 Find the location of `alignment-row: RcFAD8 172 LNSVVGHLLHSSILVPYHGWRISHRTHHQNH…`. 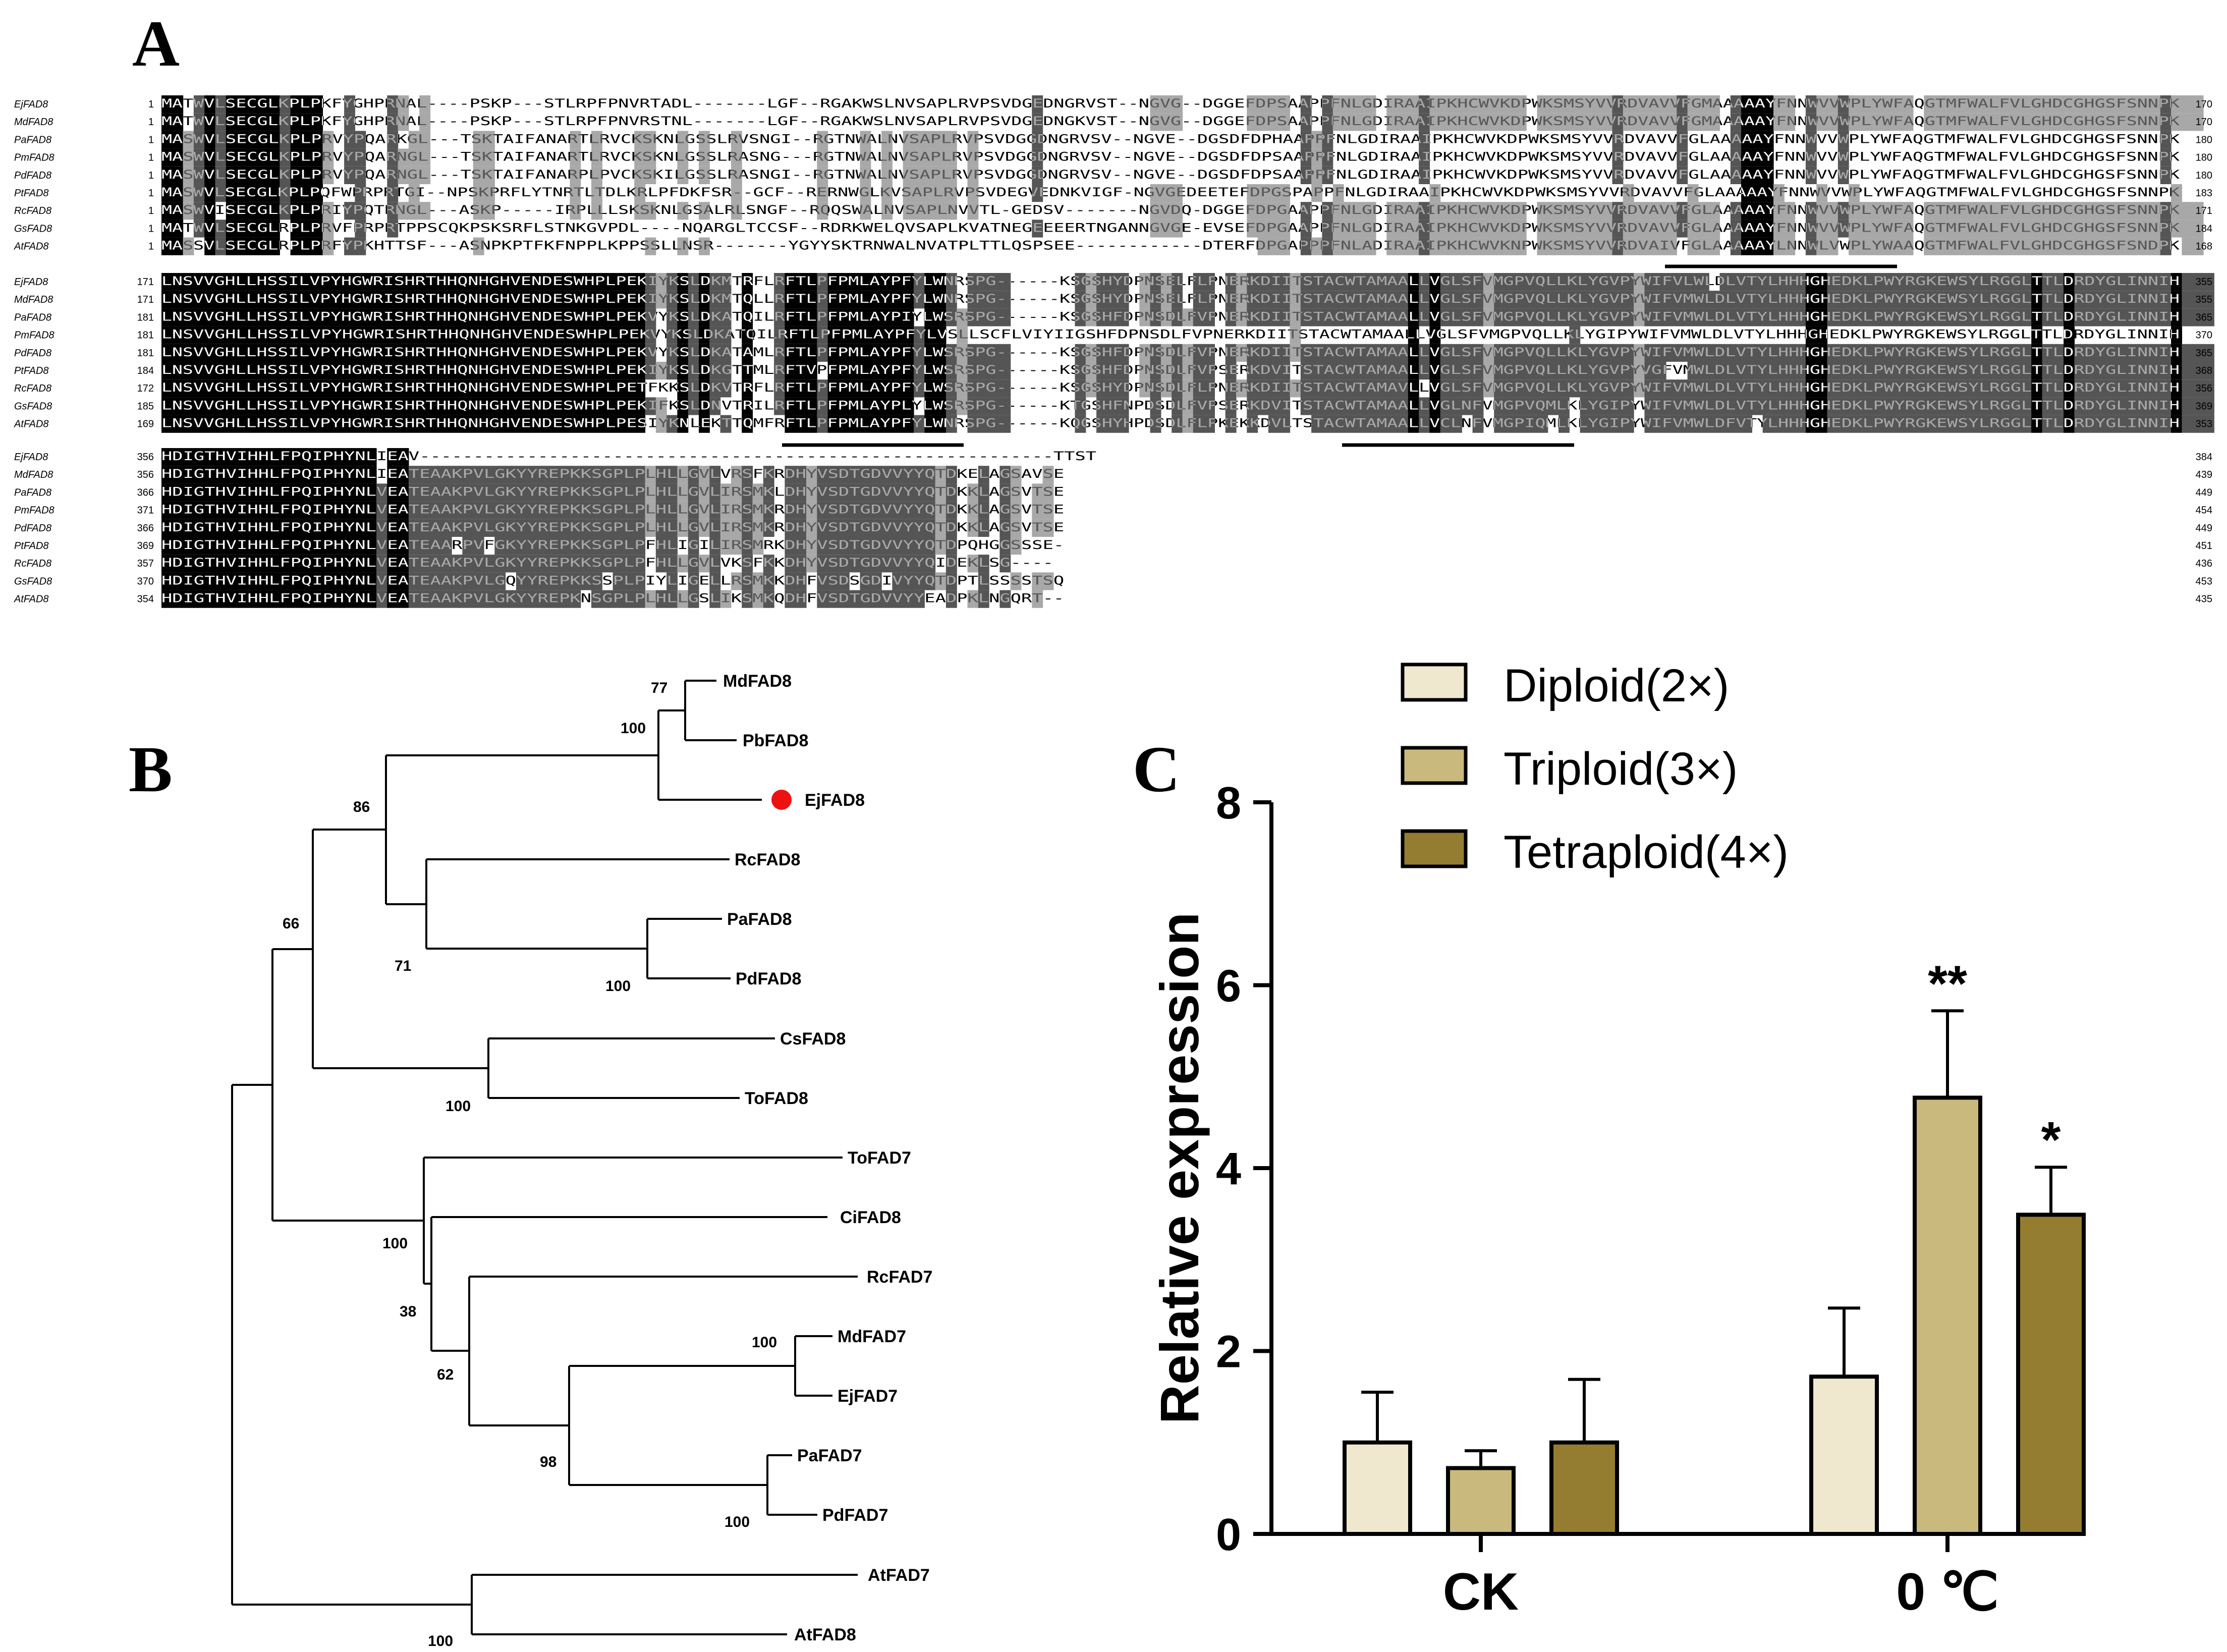

alignment-row: RcFAD8 172 LNSVVGHLLHSSILVPYHGWRISHRTHHQNH… is located at coordinates (1114, 388).